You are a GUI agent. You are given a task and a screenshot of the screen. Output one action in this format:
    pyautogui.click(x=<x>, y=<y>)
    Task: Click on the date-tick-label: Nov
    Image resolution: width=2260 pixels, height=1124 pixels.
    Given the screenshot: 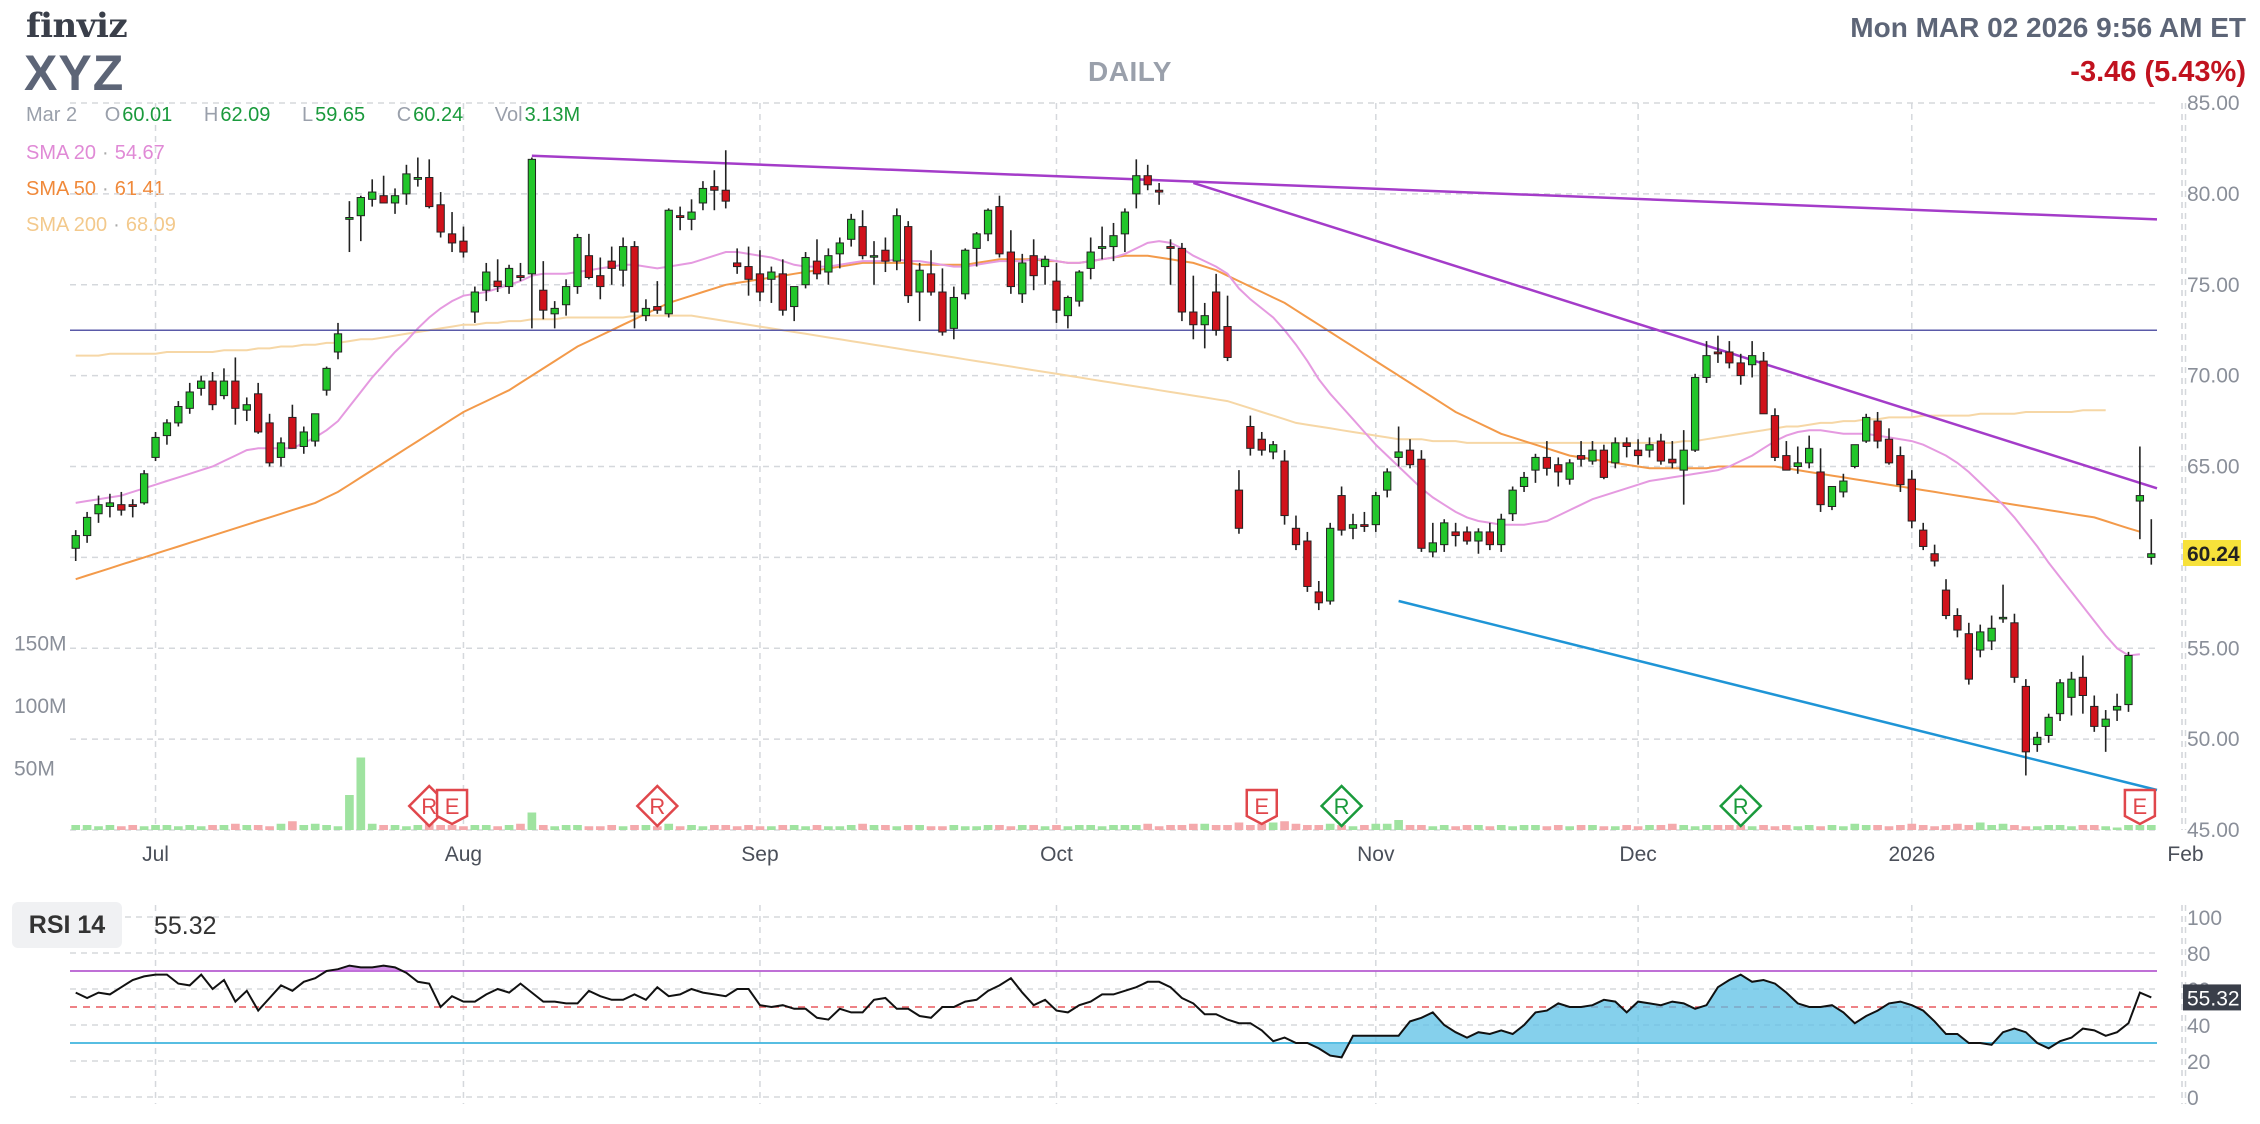 What is the action you would take?
    pyautogui.click(x=1376, y=854)
    